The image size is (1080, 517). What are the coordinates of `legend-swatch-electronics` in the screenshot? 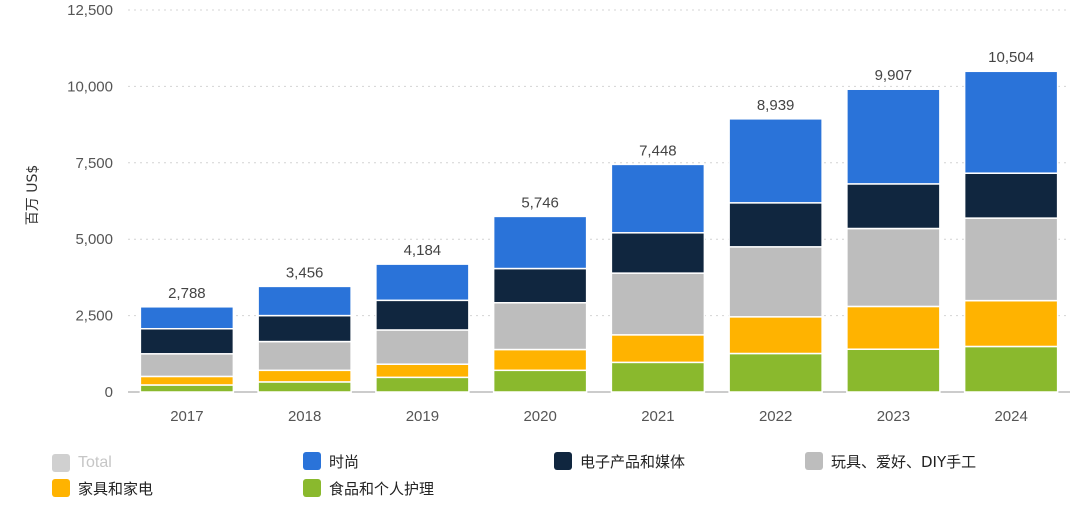 It's located at (563, 461).